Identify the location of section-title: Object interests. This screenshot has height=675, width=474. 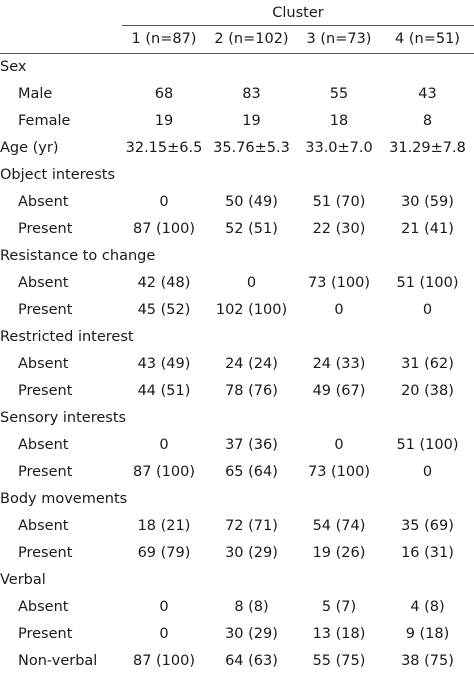
(58, 175).